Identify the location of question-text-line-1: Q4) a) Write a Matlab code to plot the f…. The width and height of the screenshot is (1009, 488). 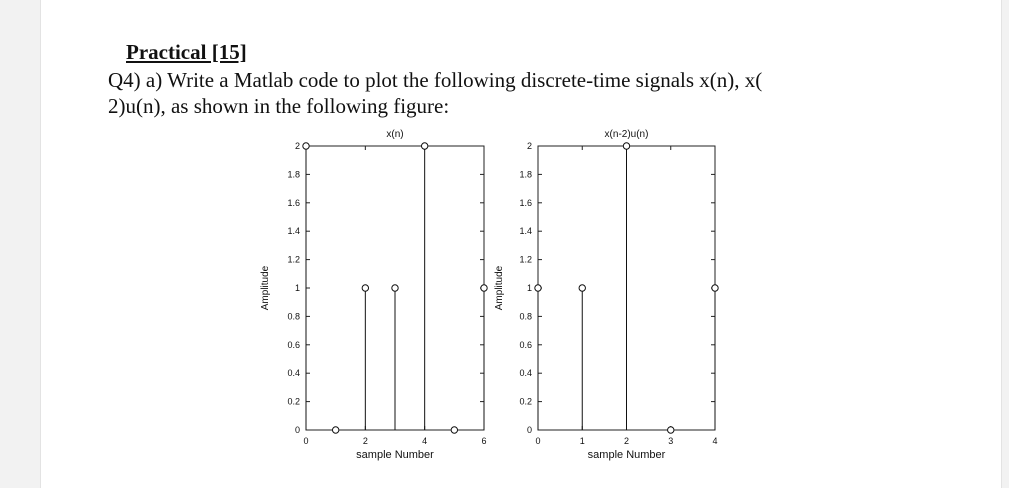
(435, 80).